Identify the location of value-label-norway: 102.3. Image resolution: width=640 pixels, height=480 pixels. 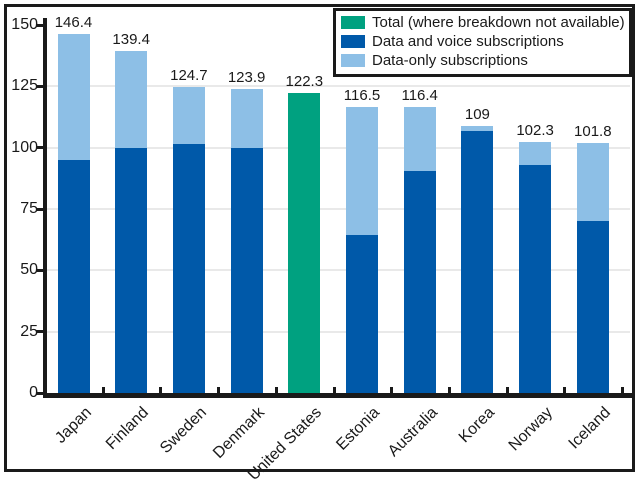
(535, 131).